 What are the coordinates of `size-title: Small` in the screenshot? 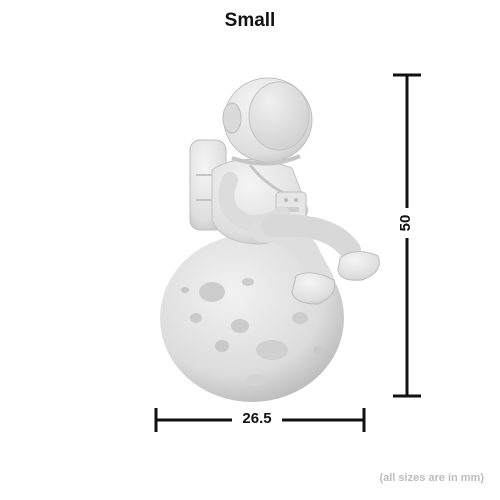 It's located at (250, 20).